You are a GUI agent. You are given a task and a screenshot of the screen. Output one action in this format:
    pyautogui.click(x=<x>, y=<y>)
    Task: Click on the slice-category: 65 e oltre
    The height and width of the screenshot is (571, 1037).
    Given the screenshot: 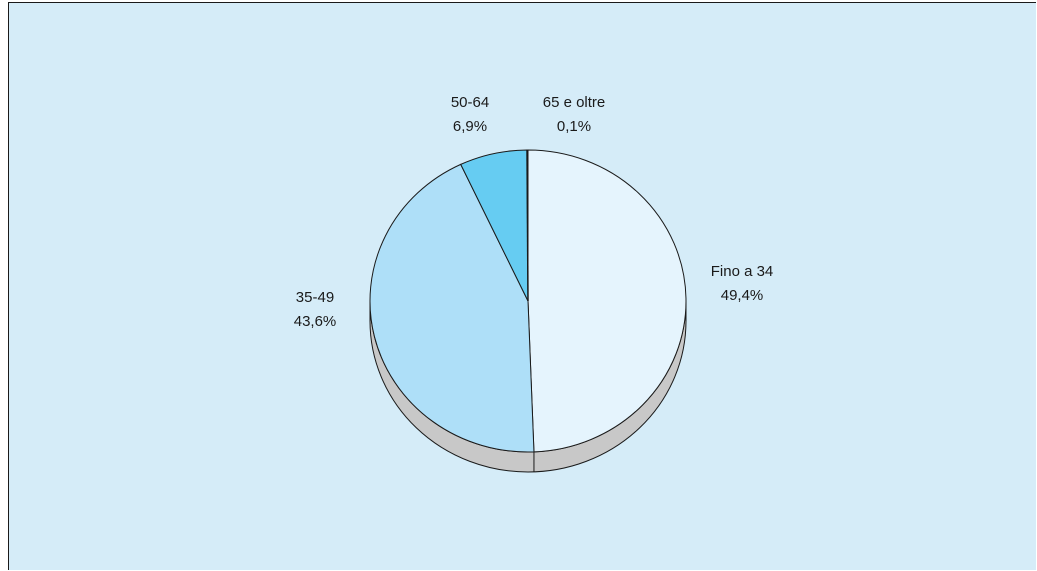 What is the action you would take?
    pyautogui.click(x=574, y=102)
    